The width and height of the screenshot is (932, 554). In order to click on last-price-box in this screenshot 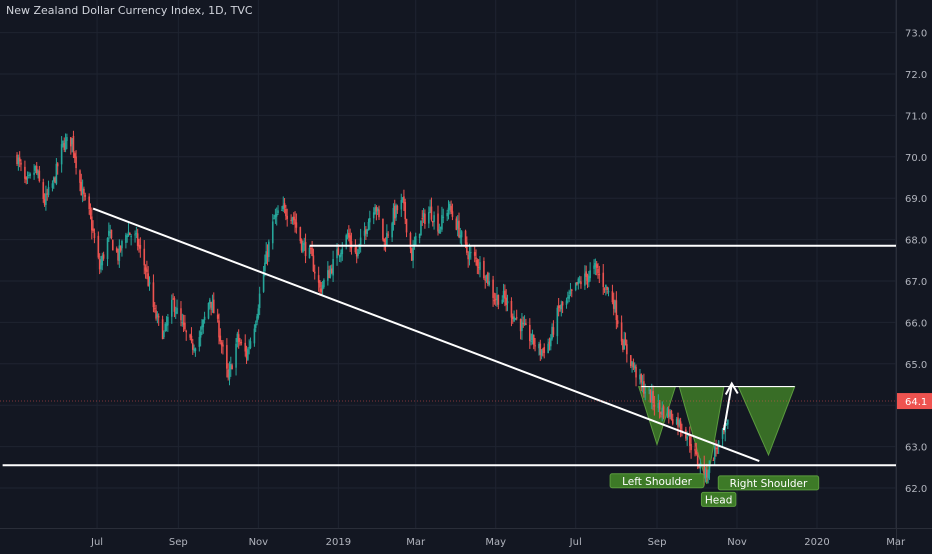, I will do `click(914, 401)`.